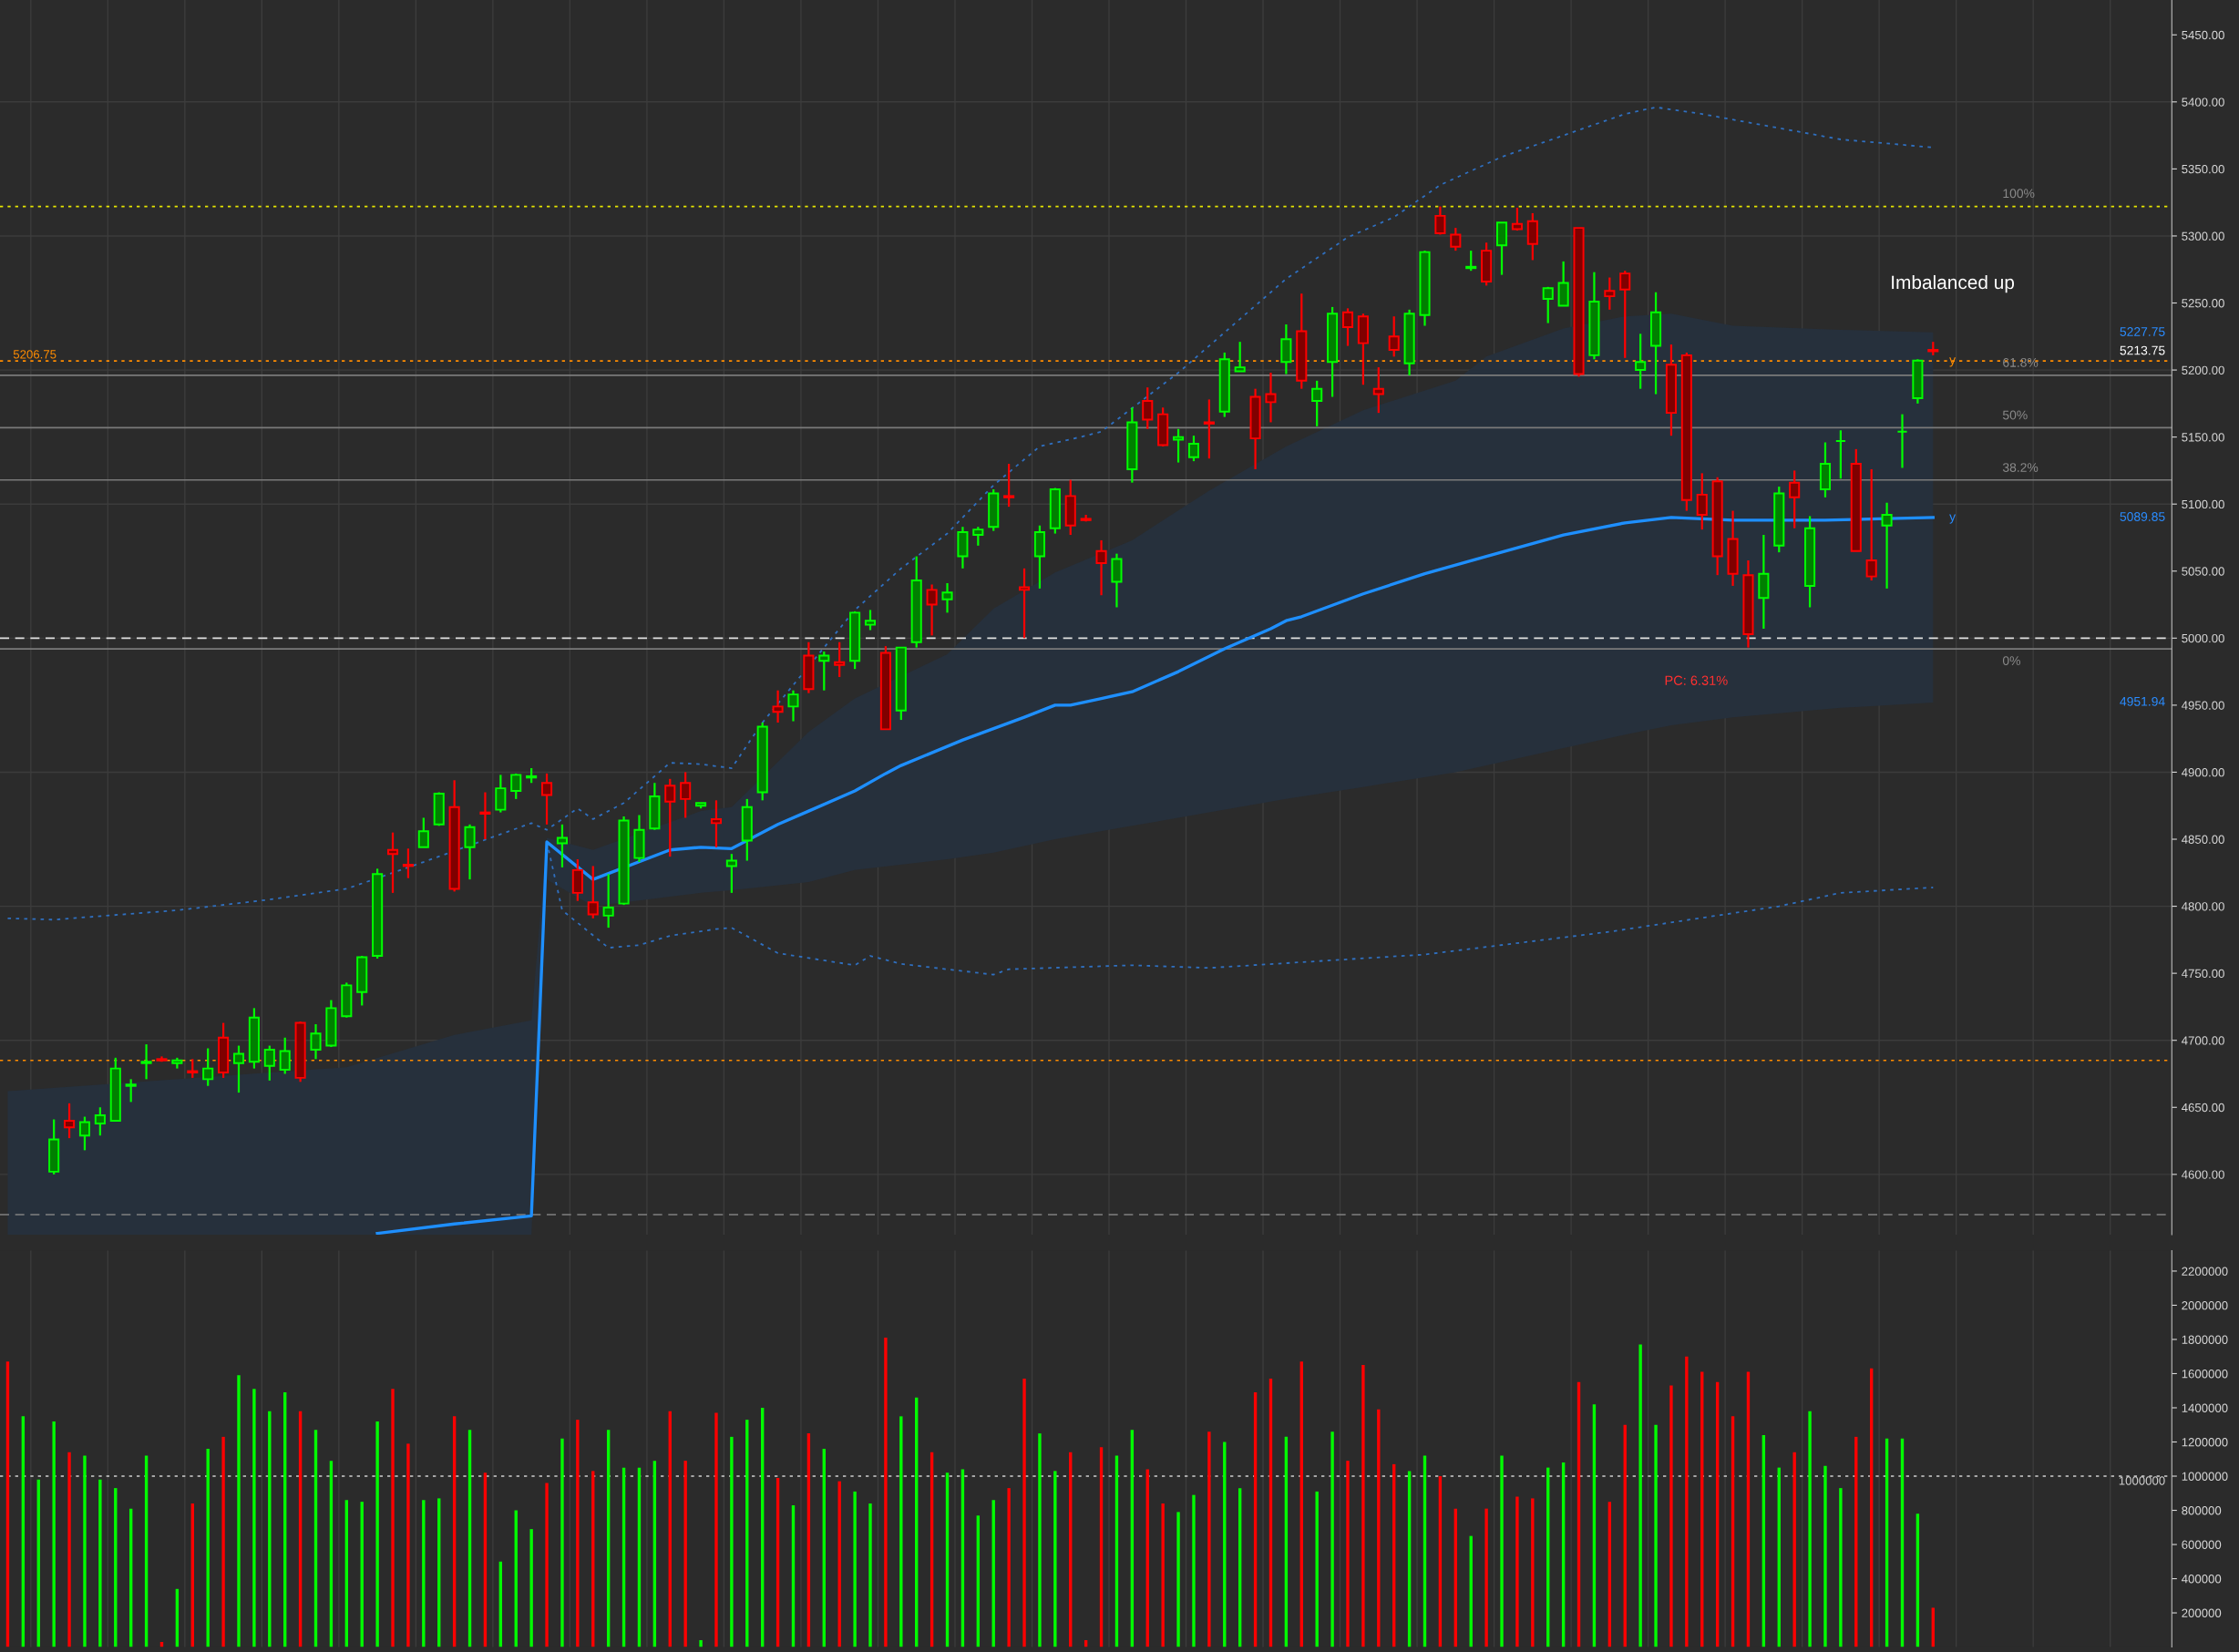  Describe the element at coordinates (1696, 680) in the screenshot. I see `annotation: PC: 6.31%` at that location.